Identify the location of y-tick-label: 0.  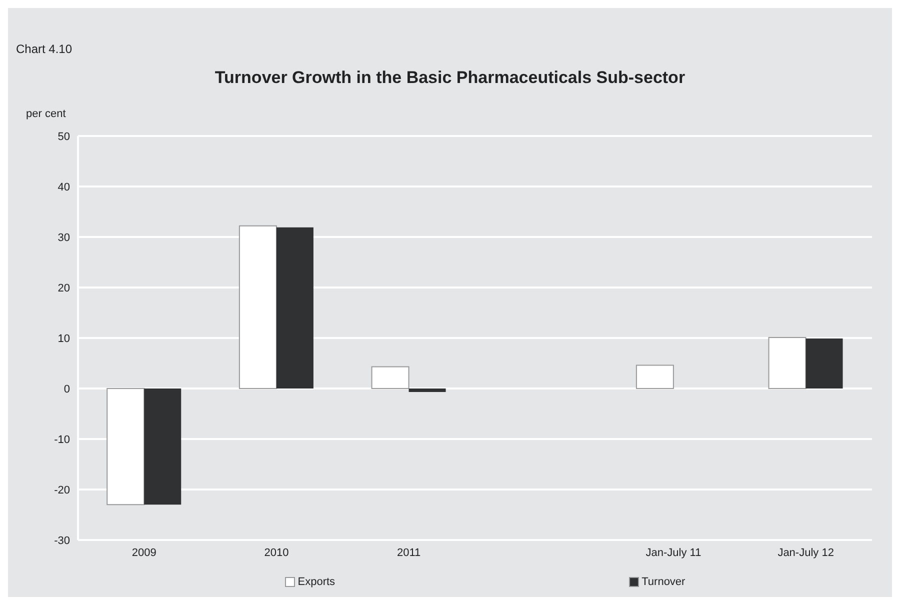
(67, 389).